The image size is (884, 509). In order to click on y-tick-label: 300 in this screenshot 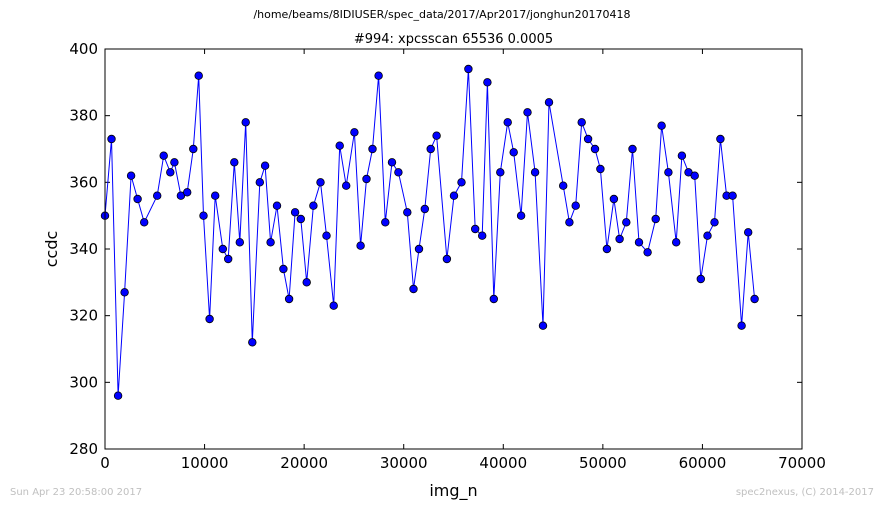, I will do `click(83, 382)`.